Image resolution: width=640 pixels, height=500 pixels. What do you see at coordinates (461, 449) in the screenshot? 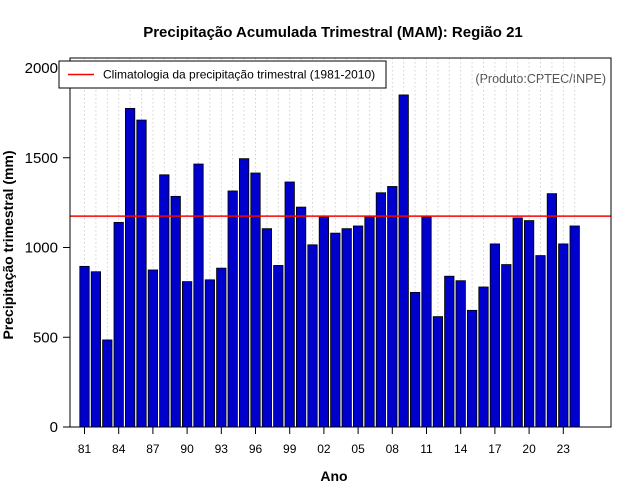
I see `x-tick-label-14: 14` at bounding box center [461, 449].